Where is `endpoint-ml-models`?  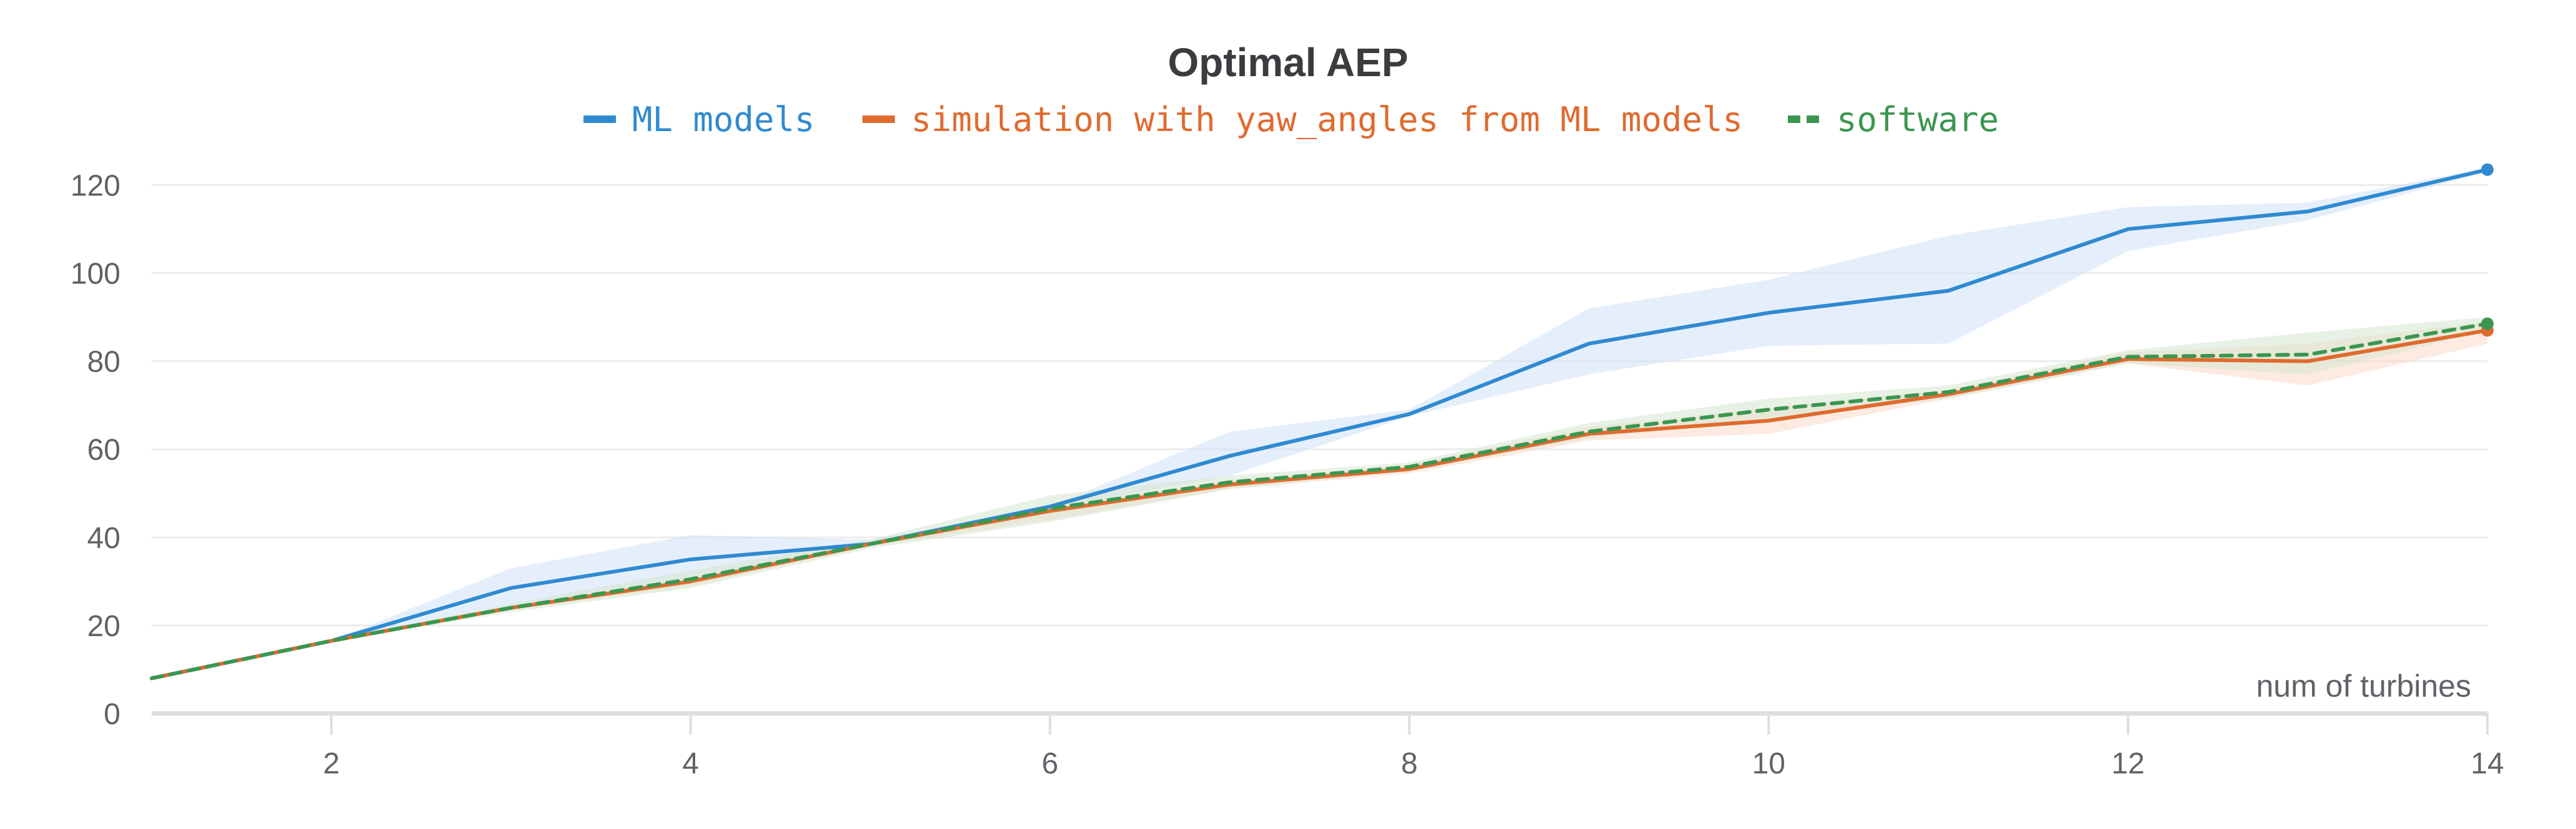
endpoint-ml-models is located at coordinates (2487, 169).